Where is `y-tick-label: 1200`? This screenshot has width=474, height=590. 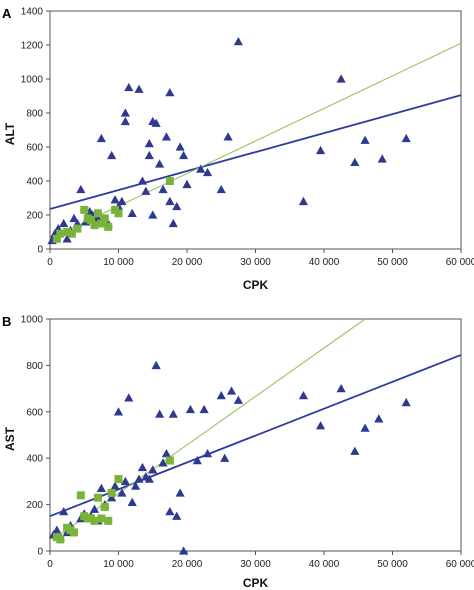
y-tick-label: 1200 is located at coordinates (32, 46).